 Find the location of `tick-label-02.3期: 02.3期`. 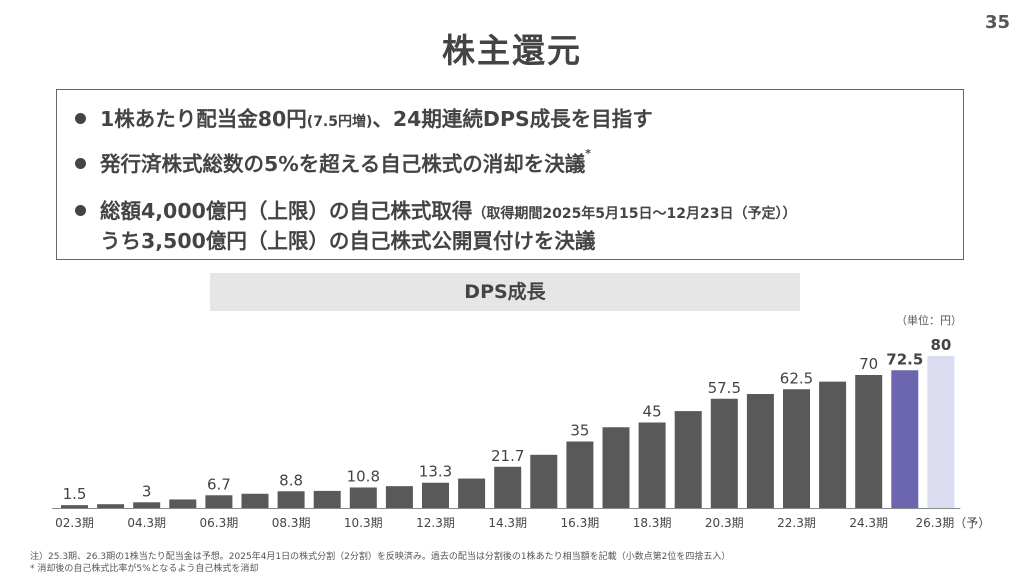

tick-label-02.3期: 02.3期 is located at coordinates (74, 523).